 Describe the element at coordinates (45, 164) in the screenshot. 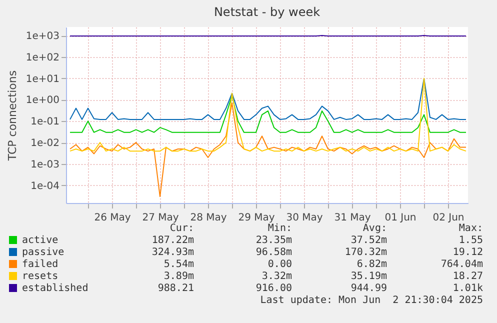

I see `y-tick-label: 1e-03` at that location.